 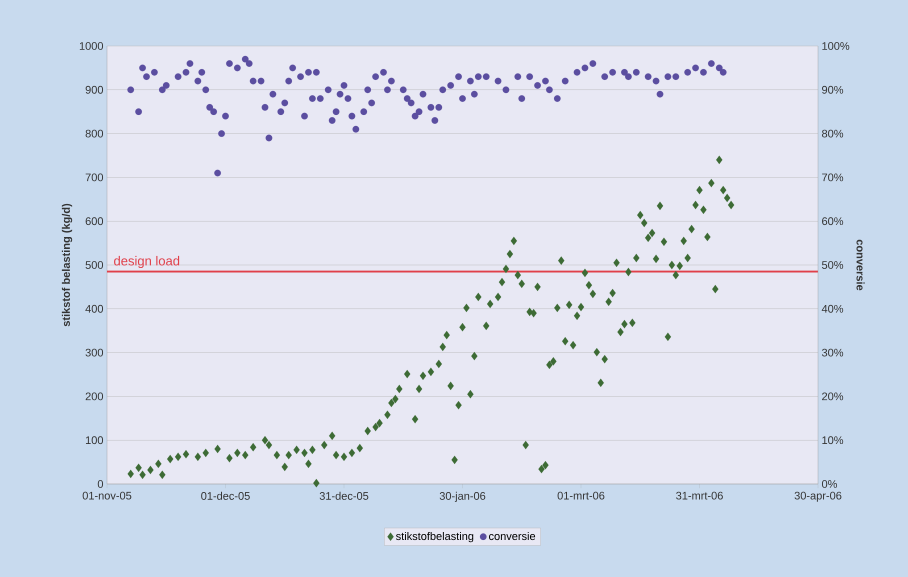 I want to click on y-tick-label: 100, so click(x=95, y=440).